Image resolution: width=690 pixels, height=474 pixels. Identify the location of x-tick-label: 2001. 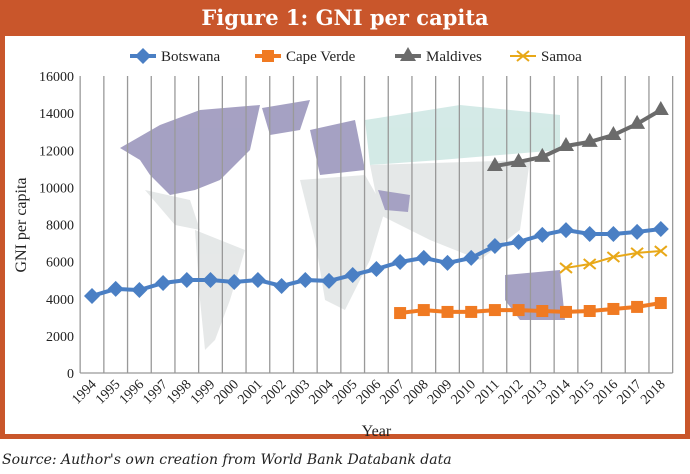
(250, 392).